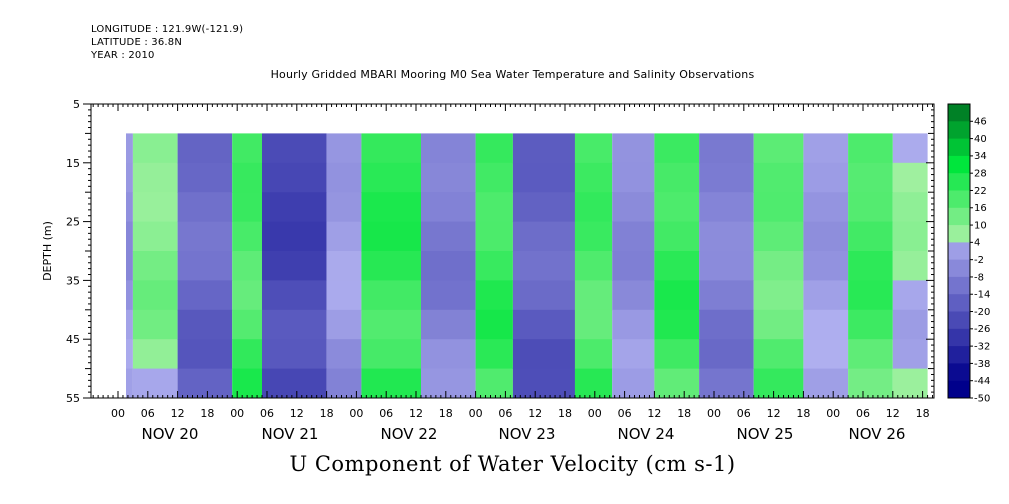  I want to click on y-tick-label: 35, so click(73, 280).